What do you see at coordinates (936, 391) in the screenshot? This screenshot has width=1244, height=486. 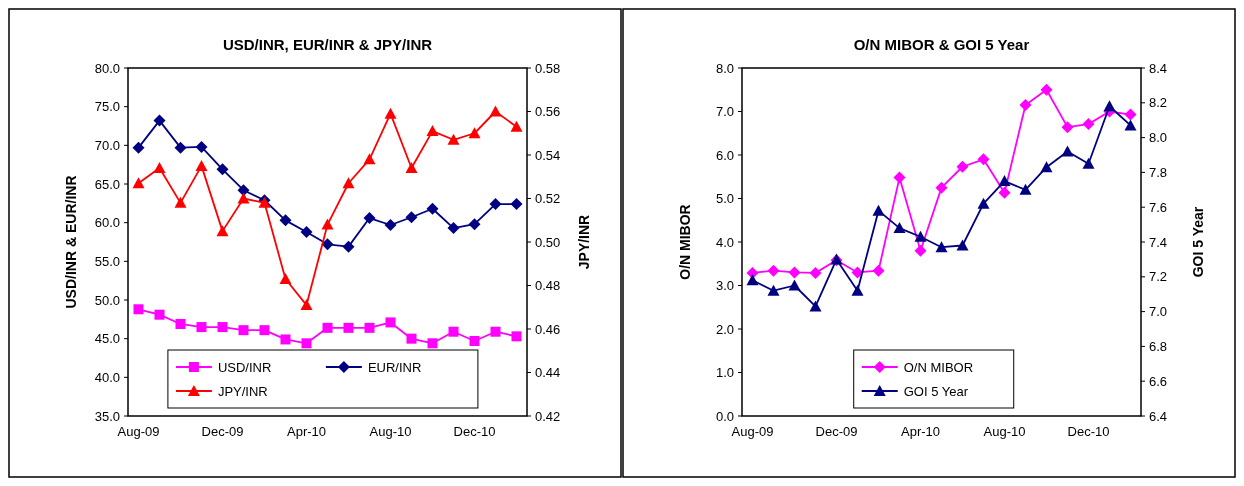 I see `legend-label: GOI 5 Year` at bounding box center [936, 391].